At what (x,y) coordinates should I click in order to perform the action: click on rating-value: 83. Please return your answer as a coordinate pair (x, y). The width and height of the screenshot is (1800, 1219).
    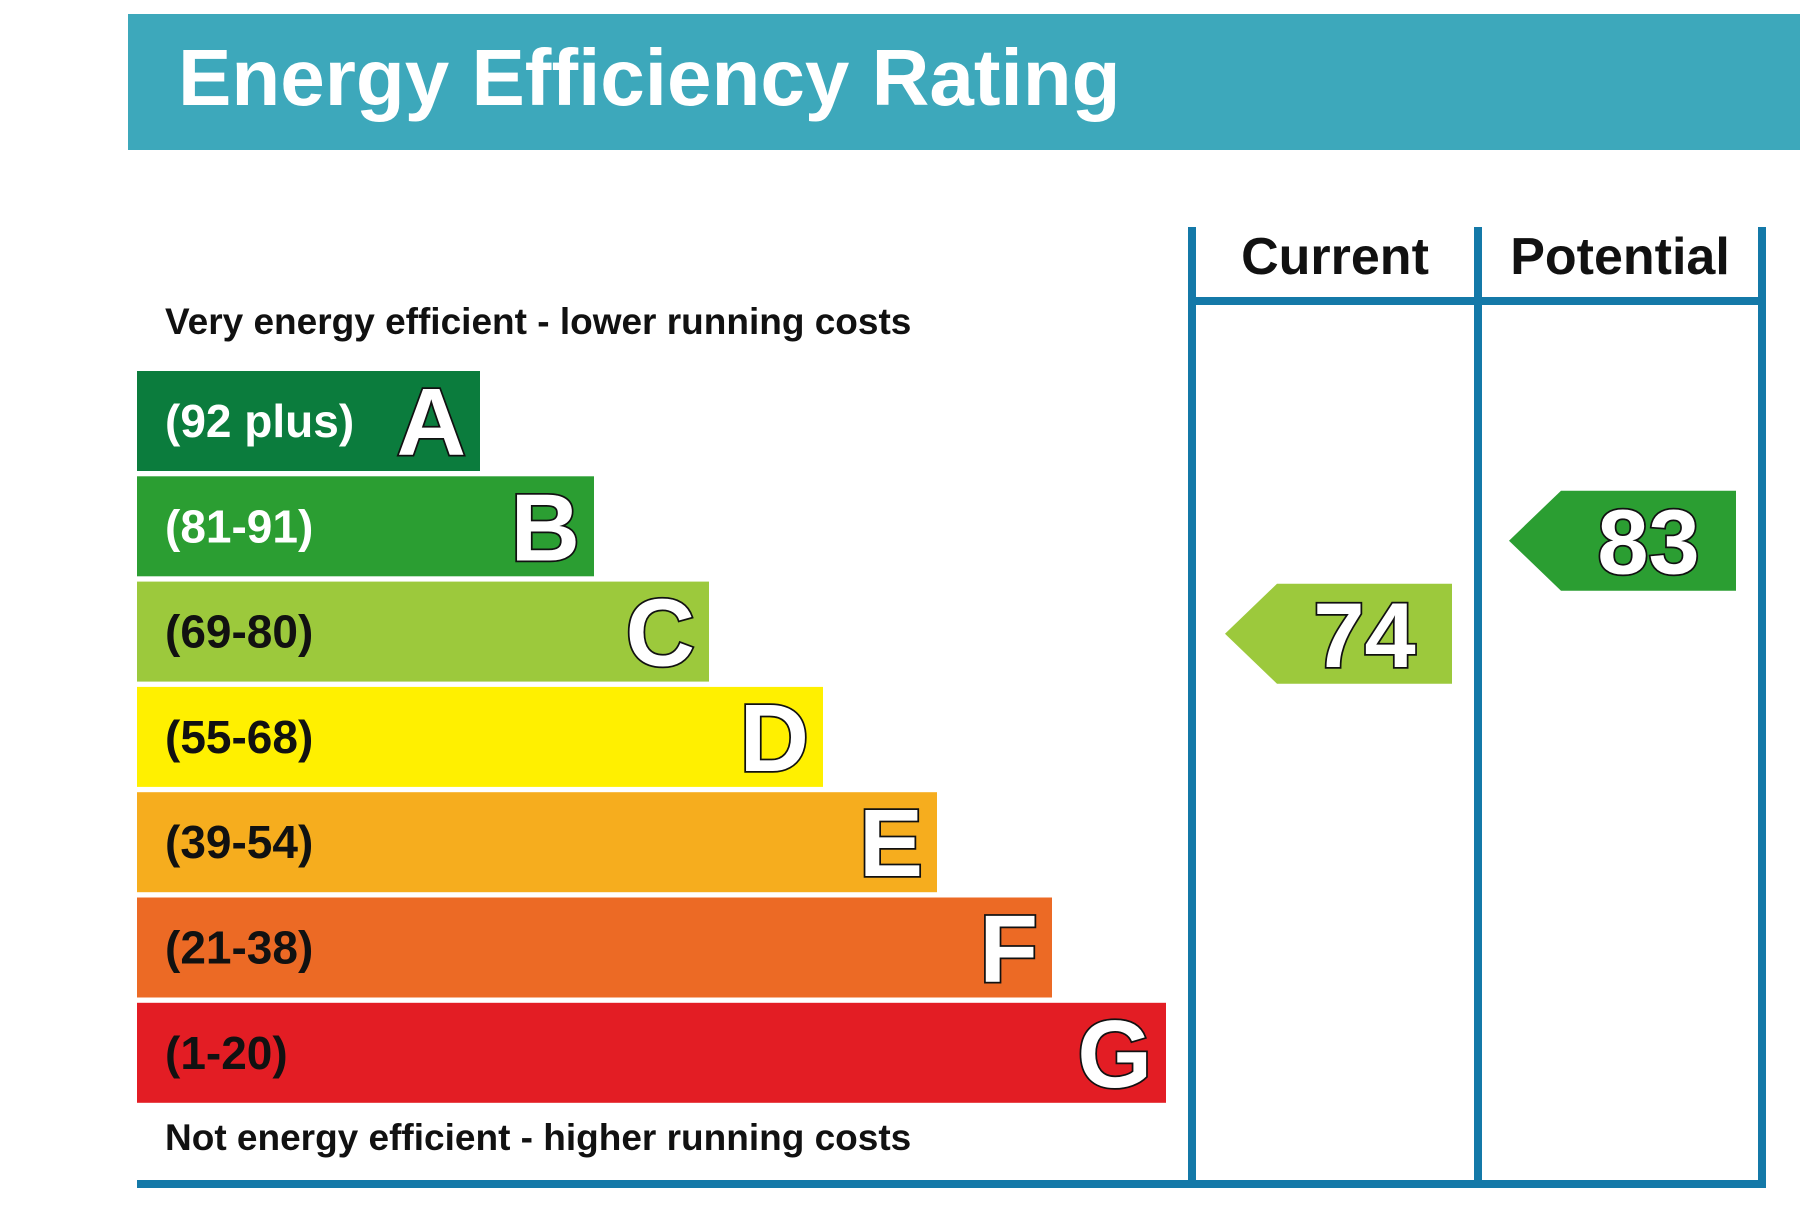
    Looking at the image, I should click on (1648, 543).